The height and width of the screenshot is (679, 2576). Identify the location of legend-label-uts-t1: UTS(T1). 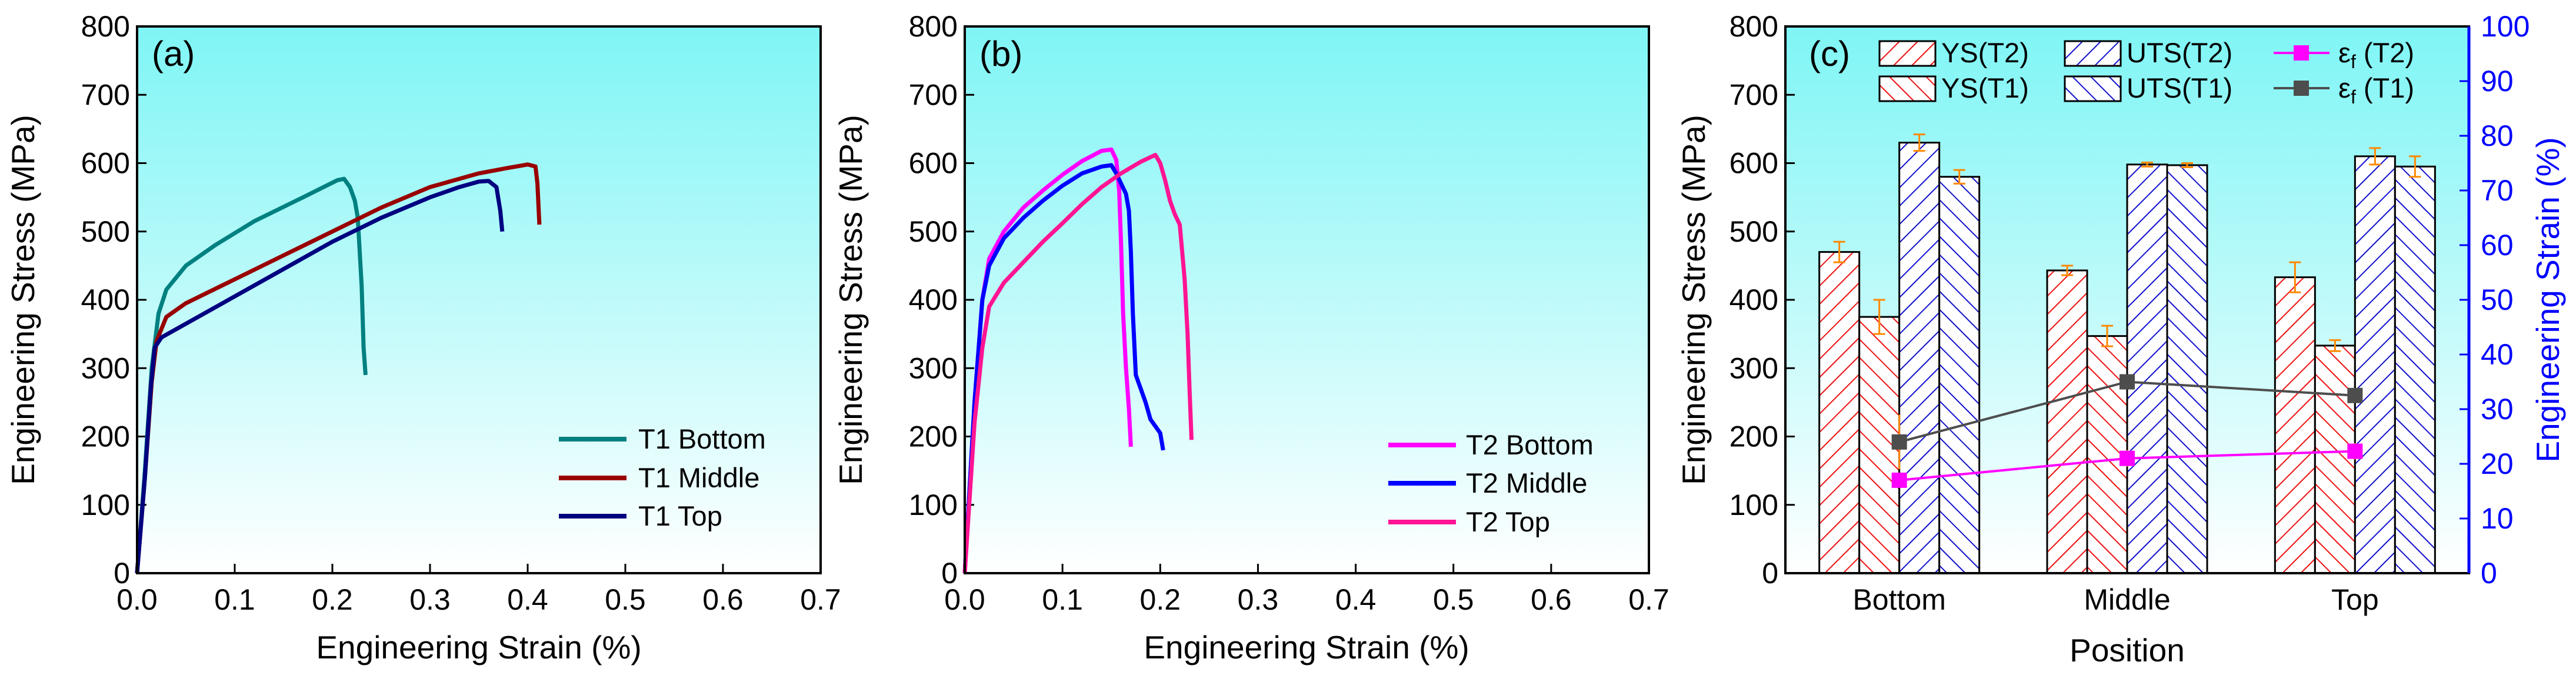
(2179, 87).